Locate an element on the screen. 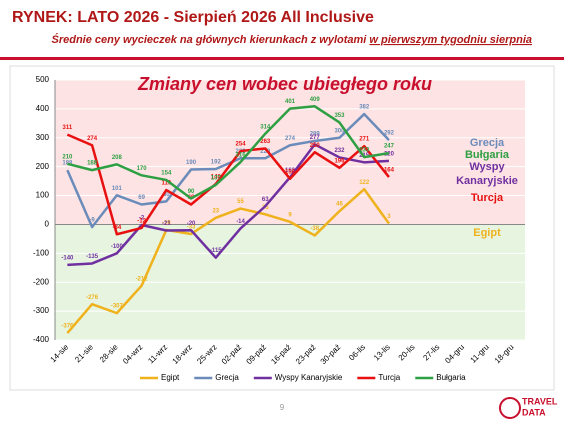 Image resolution: width=564 pixels, height=428 pixels. data-label: 220 is located at coordinates (389, 154).